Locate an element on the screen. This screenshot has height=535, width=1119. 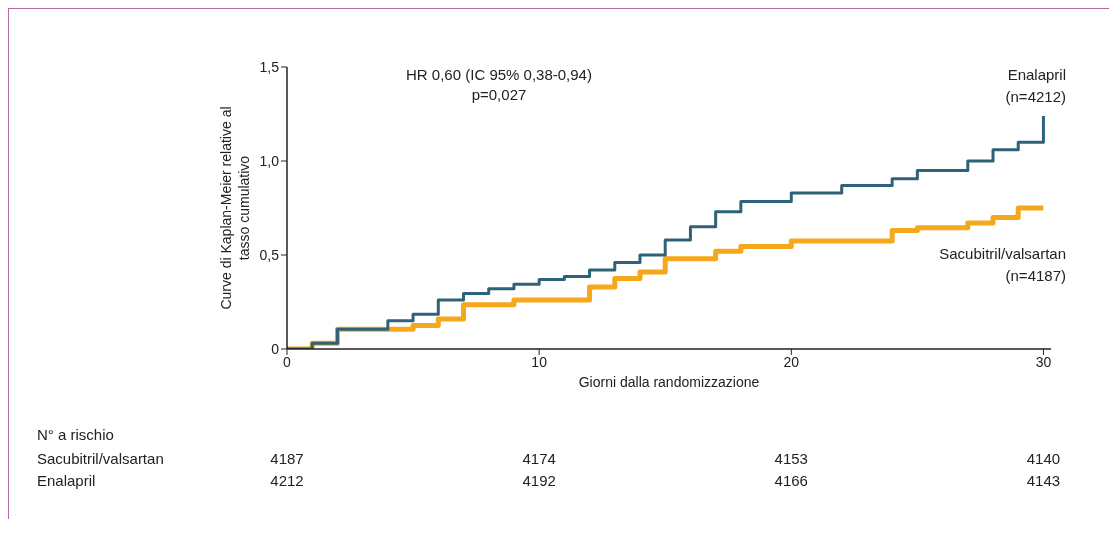
x-axis-title: Giorni dalla randomizzazione is located at coordinates (669, 382).